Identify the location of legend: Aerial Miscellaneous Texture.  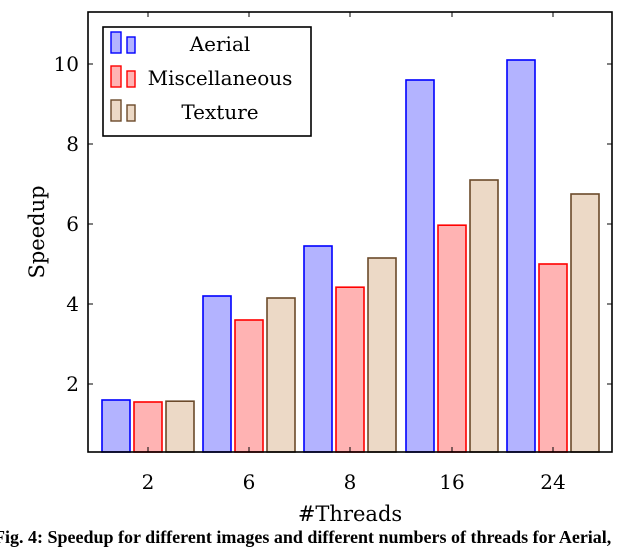
(207, 81).